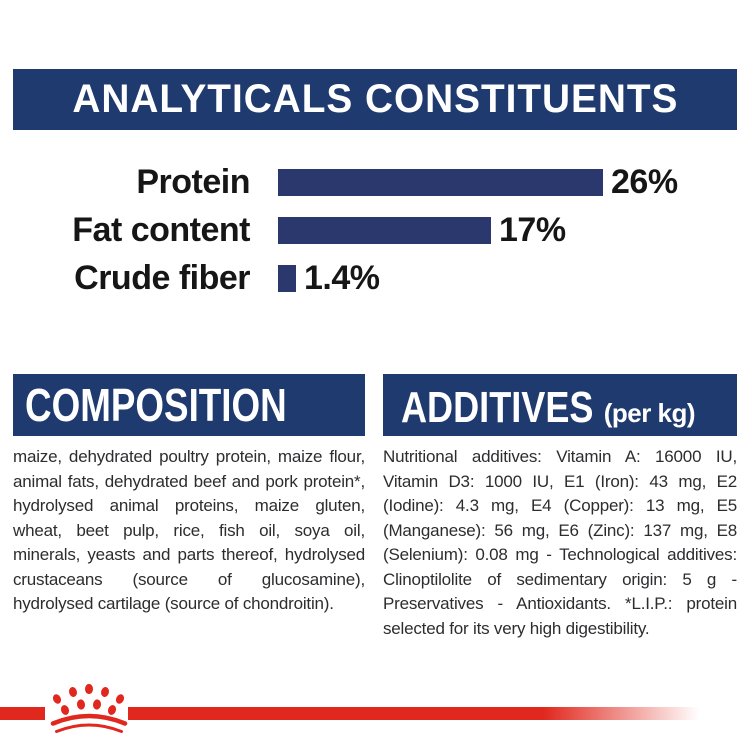  I want to click on nutrient-value: 26%, so click(644, 181).